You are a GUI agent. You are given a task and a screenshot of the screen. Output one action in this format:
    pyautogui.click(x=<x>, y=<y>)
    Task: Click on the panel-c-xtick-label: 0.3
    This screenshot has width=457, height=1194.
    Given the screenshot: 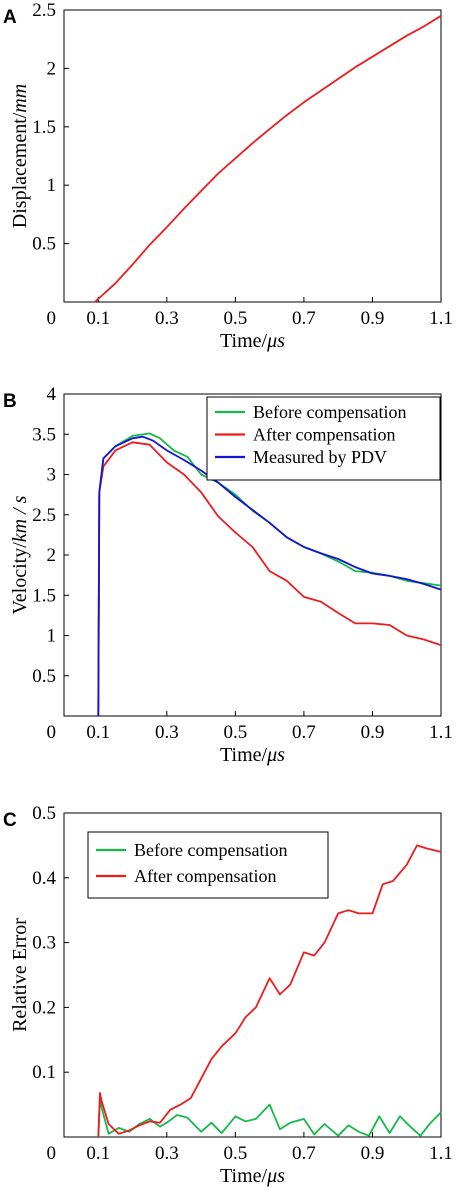 What is the action you would take?
    pyautogui.click(x=167, y=1153)
    